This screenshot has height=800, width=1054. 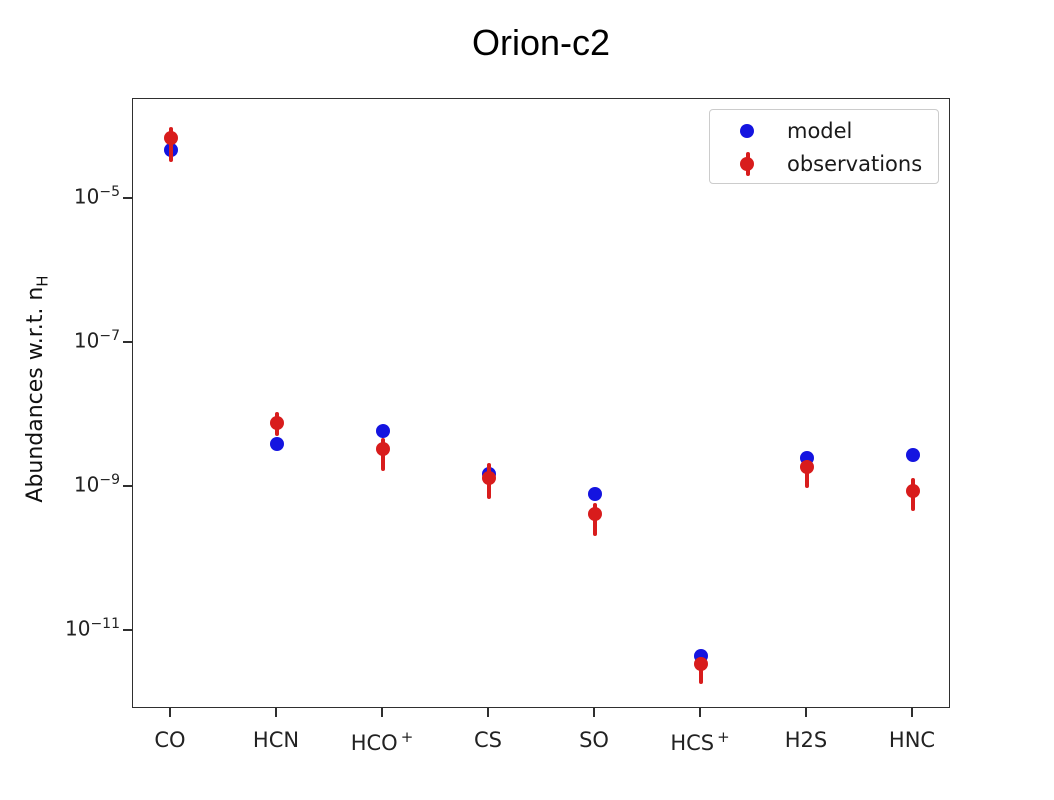 I want to click on observations-marker-icon, so click(x=747, y=164).